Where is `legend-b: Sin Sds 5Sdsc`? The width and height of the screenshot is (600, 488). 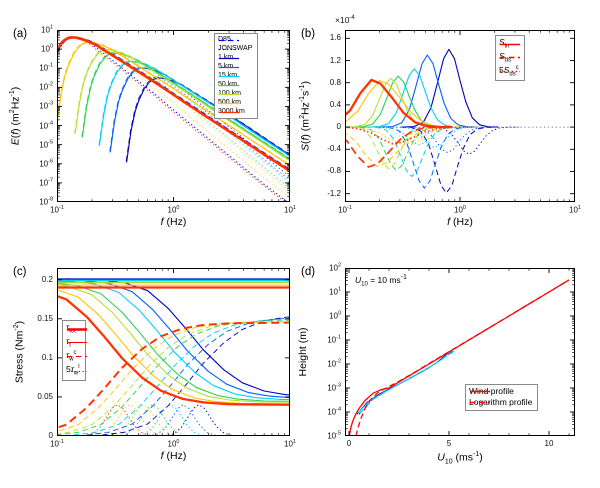 legend-b: Sin Sds 5Sdsc is located at coordinates (510, 58).